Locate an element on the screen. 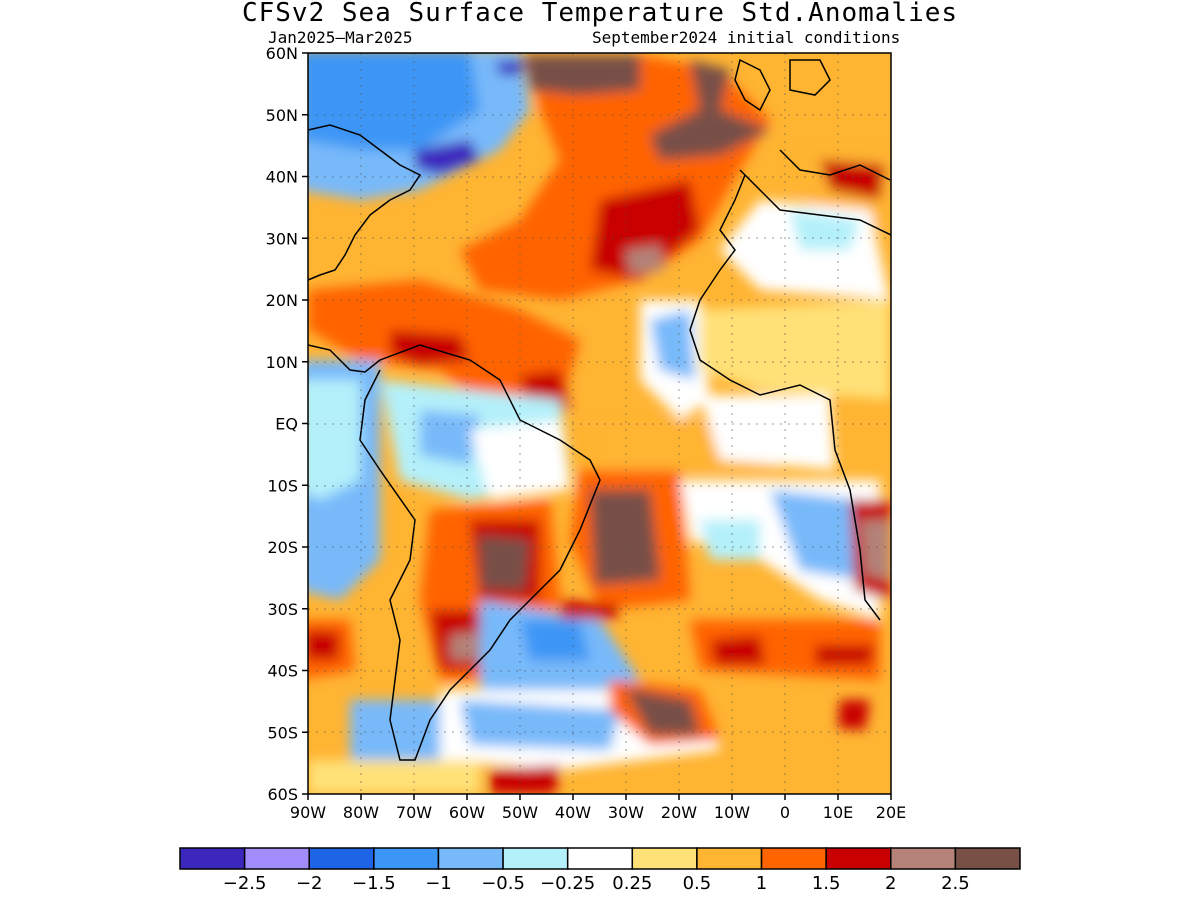 The height and width of the screenshot is (900, 1200). lat-tick-label: 60N is located at coordinates (282, 53).